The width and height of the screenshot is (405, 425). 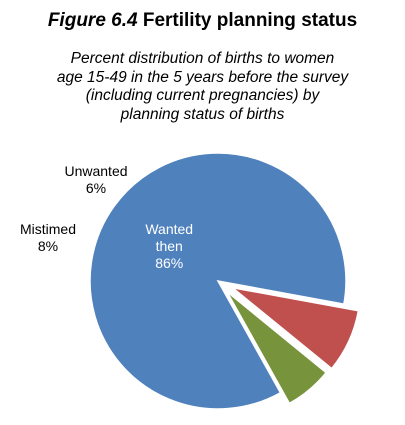 I want to click on figure-title: Fertility planning status, so click(x=250, y=20).